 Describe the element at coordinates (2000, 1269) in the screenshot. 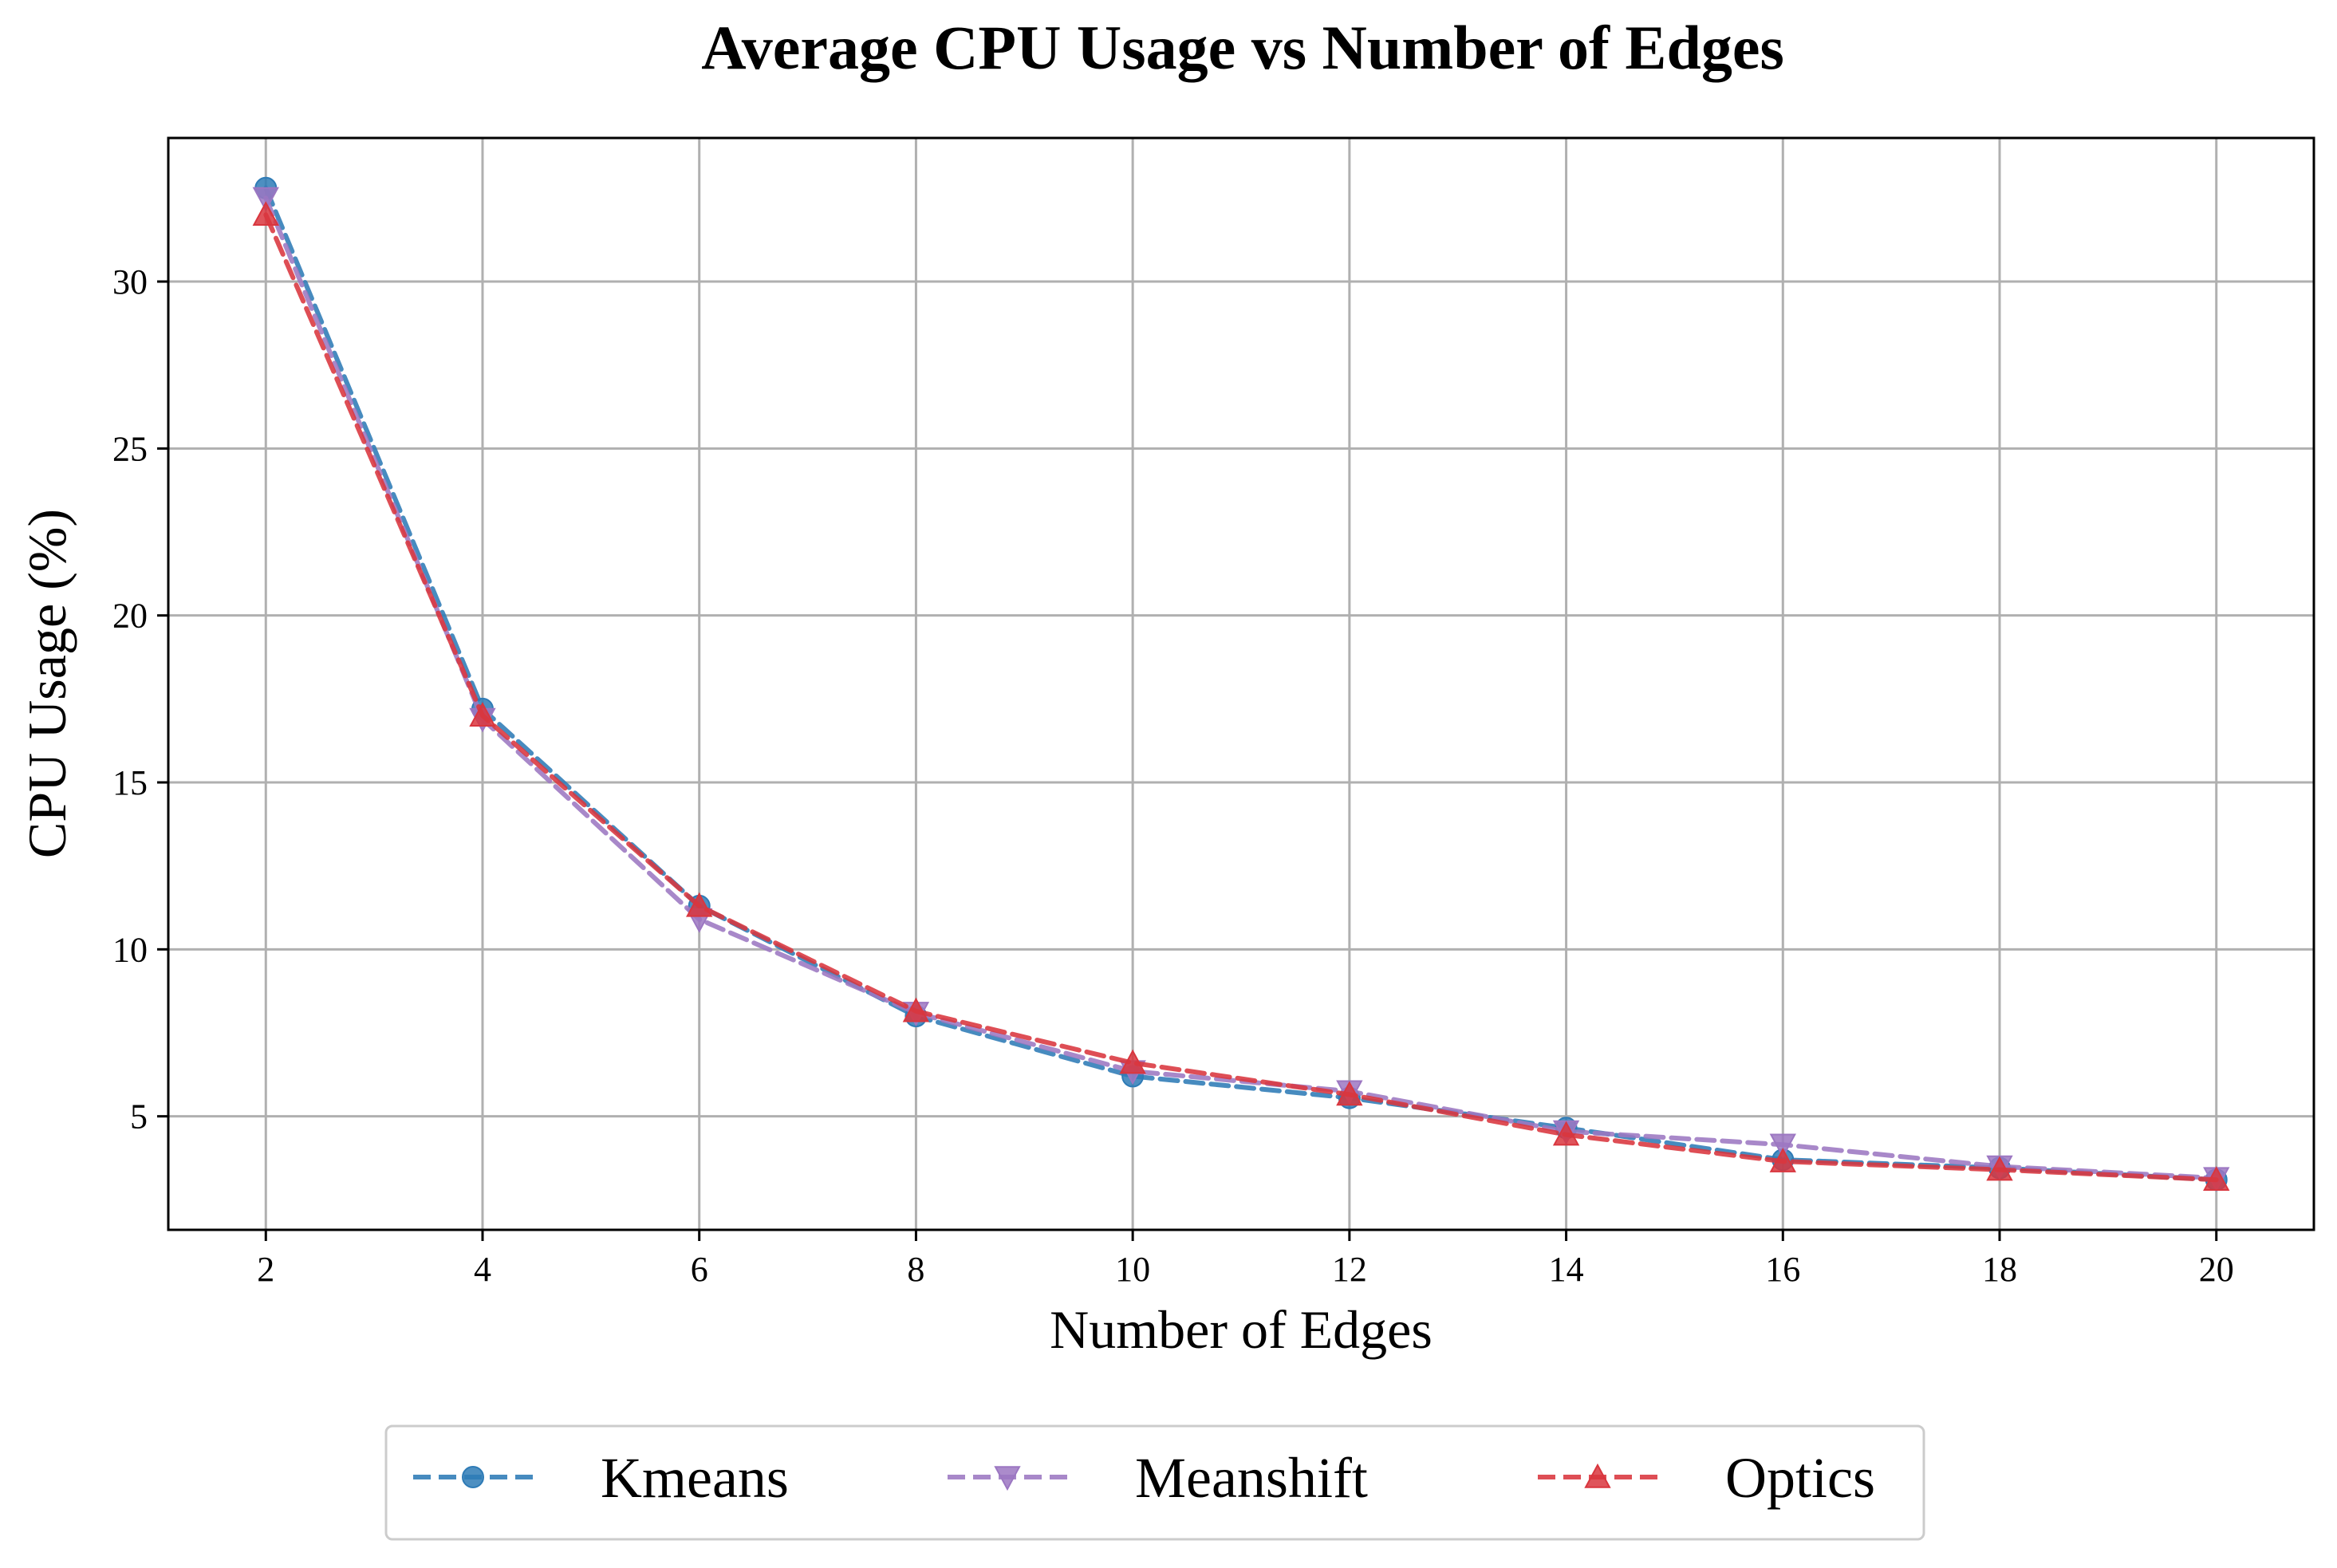

I see `x-tick-label: 18` at that location.